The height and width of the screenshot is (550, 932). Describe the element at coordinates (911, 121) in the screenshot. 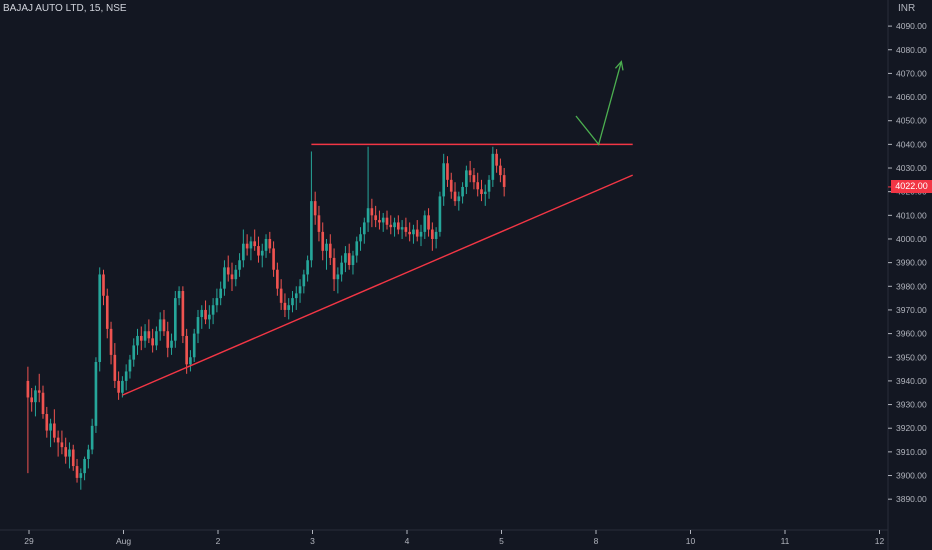

I see `price-tick-label: 4050.00` at that location.